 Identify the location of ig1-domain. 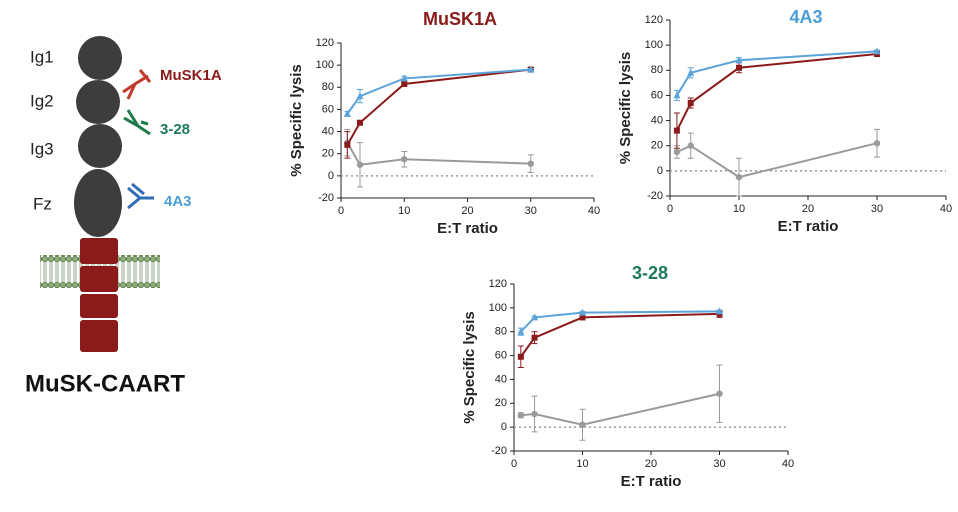
(100, 58).